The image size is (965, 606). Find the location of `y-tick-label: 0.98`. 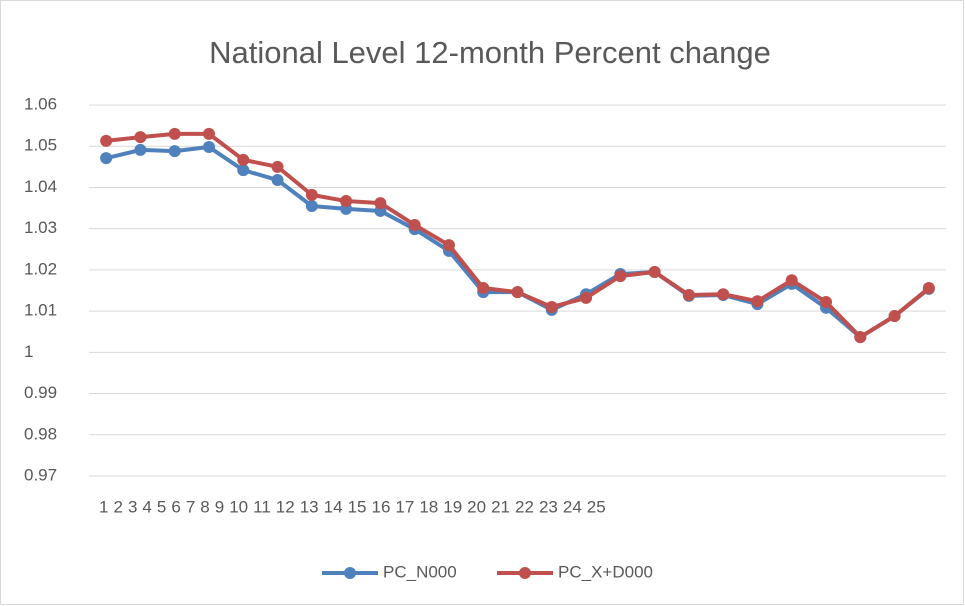

y-tick-label: 0.98 is located at coordinates (40, 433).